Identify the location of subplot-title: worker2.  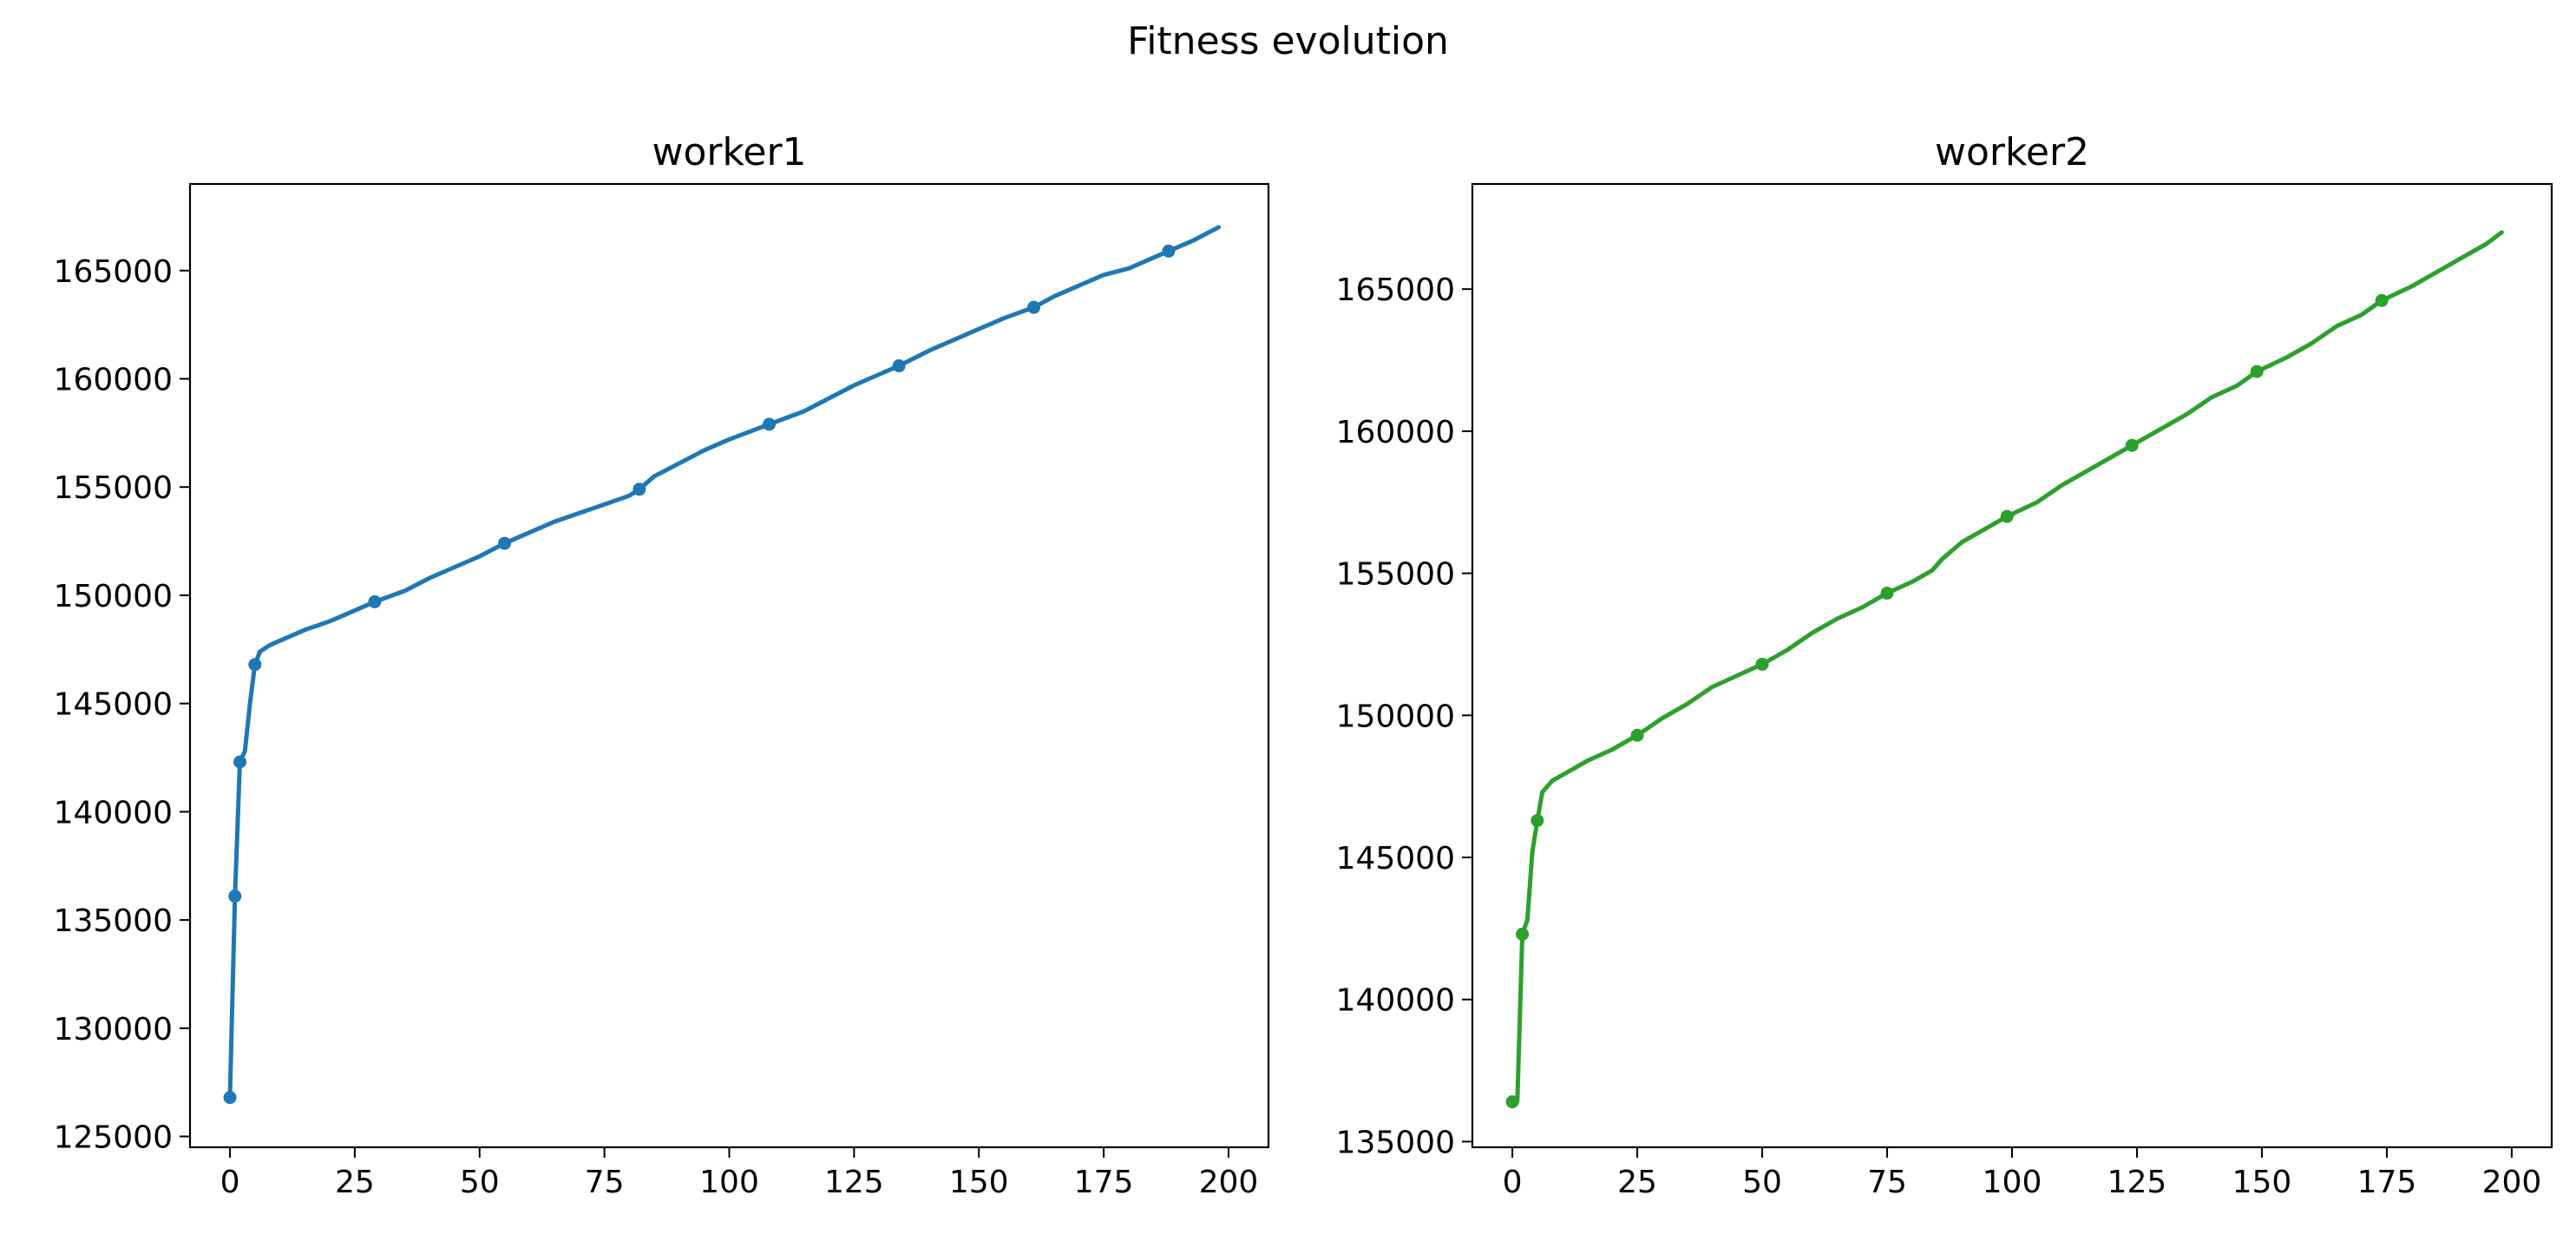
(2012, 152).